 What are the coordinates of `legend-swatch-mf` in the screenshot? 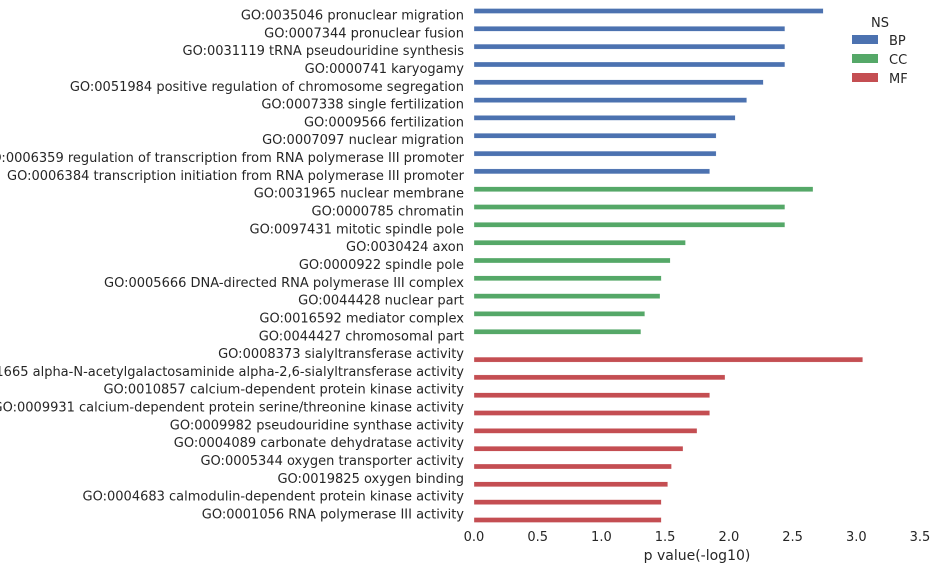 It's located at (865, 77).